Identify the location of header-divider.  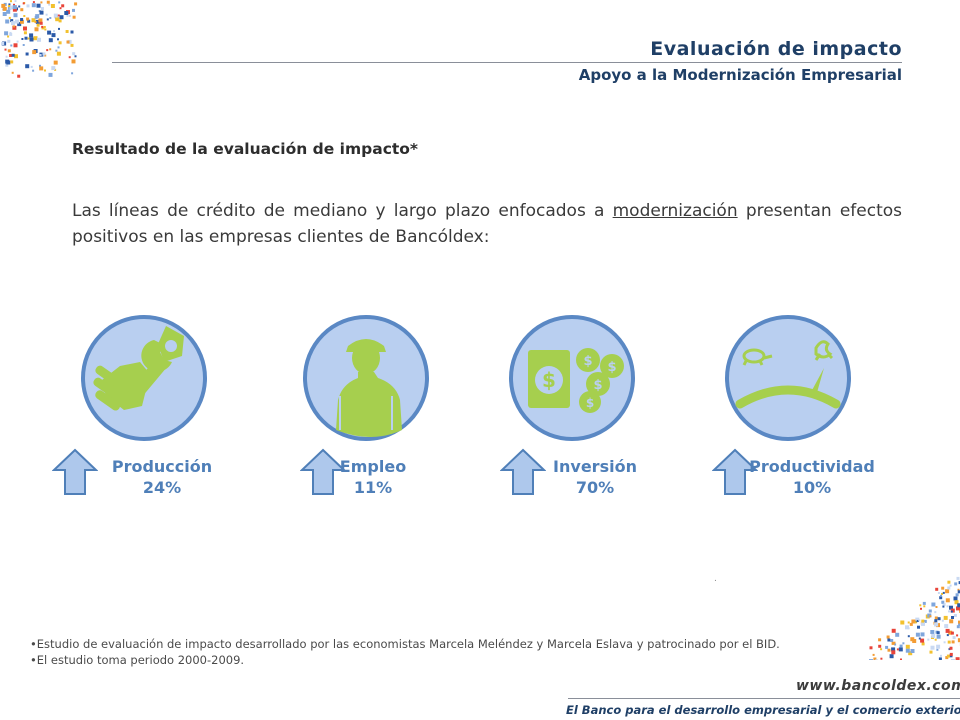
(507, 62).